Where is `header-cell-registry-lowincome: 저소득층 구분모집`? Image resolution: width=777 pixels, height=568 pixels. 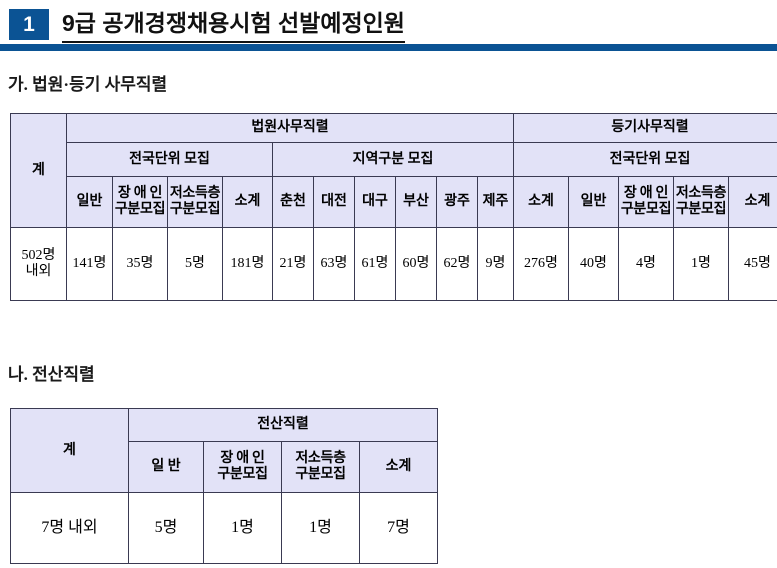 header-cell-registry-lowincome: 저소득층 구분모집 is located at coordinates (701, 202).